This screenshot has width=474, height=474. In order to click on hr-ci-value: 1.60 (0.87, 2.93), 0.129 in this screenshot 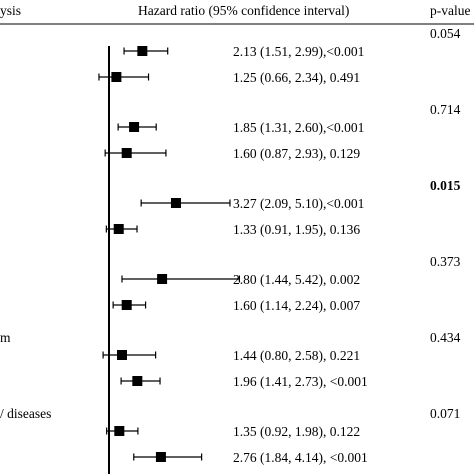, I will do `click(296, 153)`.